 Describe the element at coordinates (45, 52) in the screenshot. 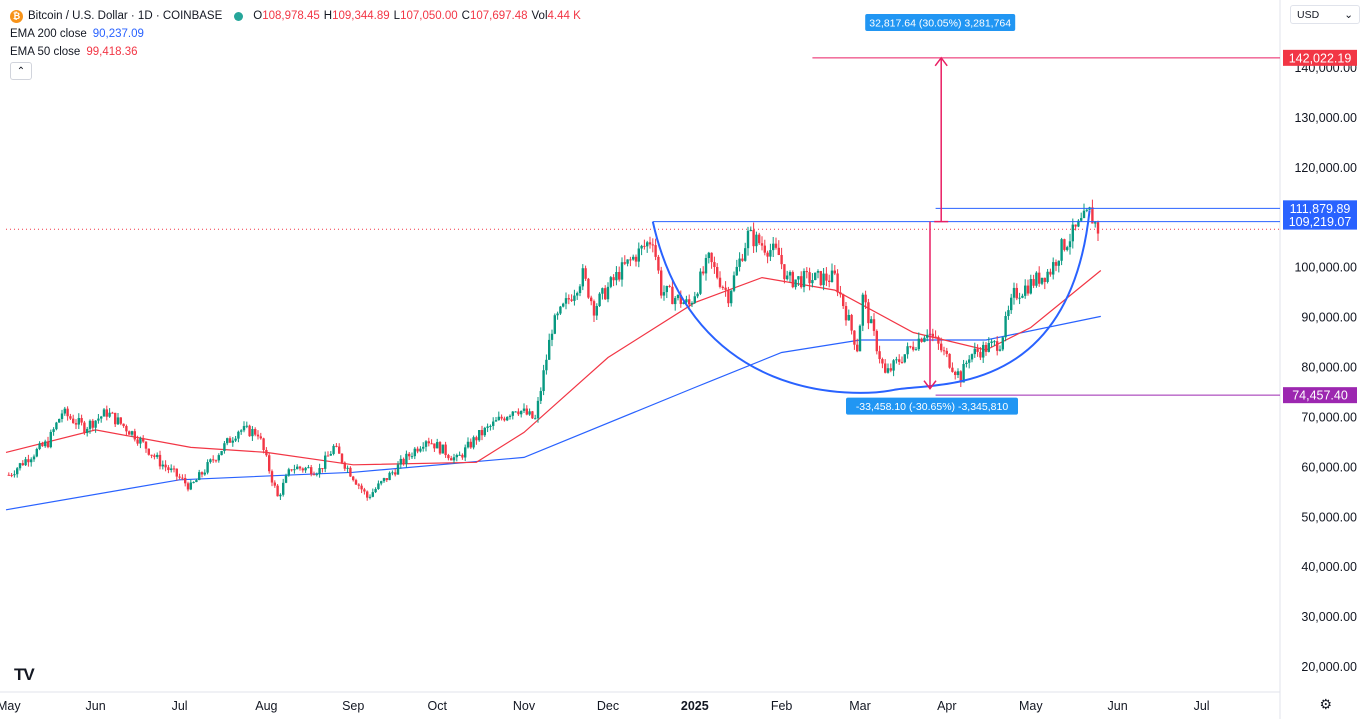

I see `ema50-label: EMA 50 close` at that location.